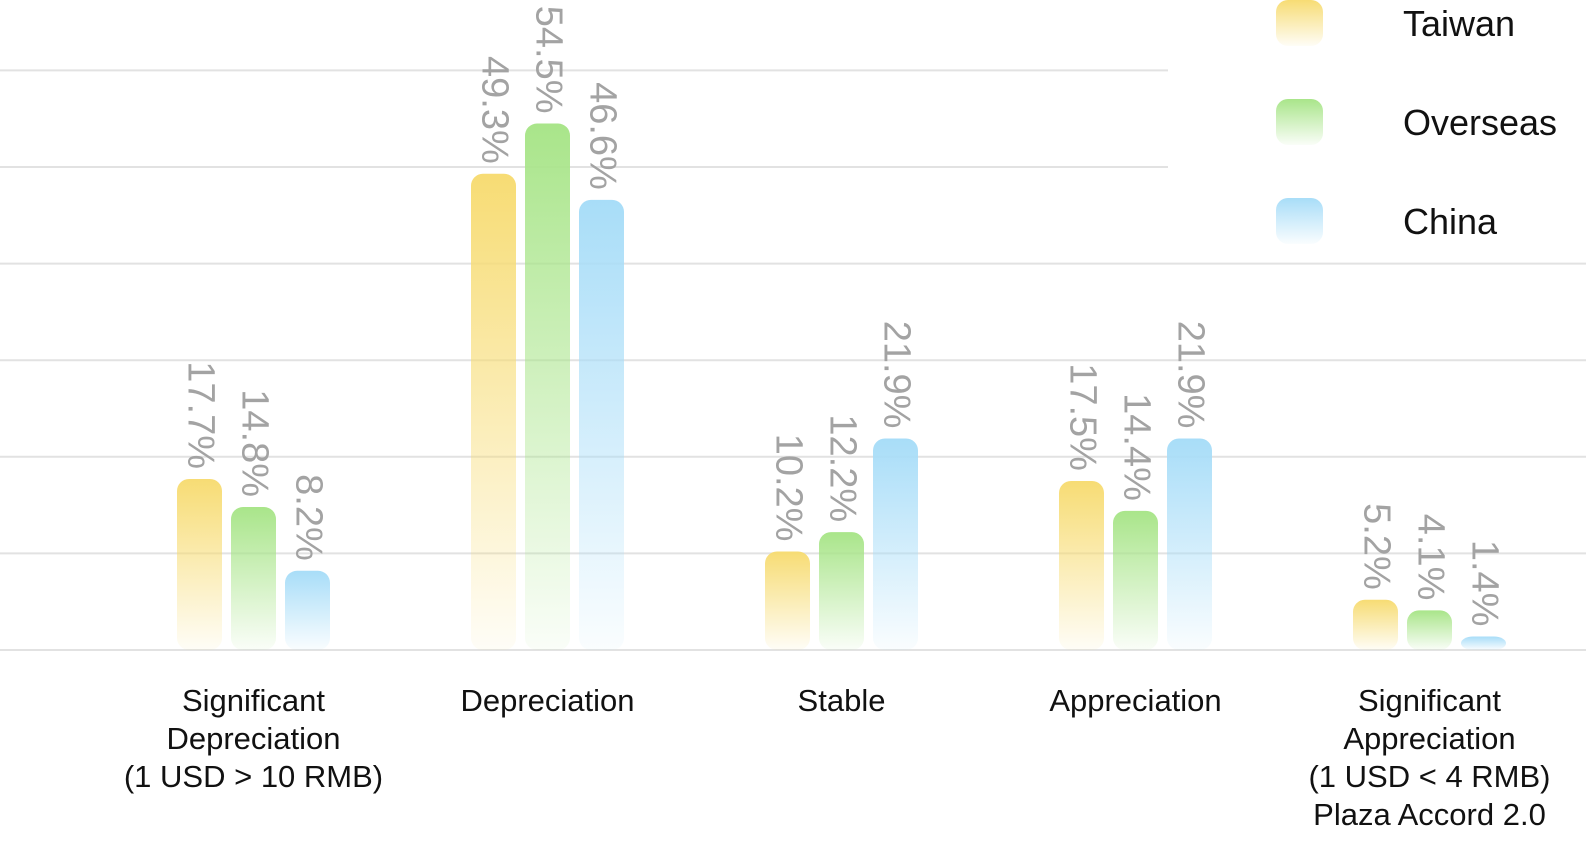 The height and width of the screenshot is (854, 1586). Describe the element at coordinates (253, 738) in the screenshot. I see `category-label: Significant Depreciation (1 USD > 10 RMB)` at that location.